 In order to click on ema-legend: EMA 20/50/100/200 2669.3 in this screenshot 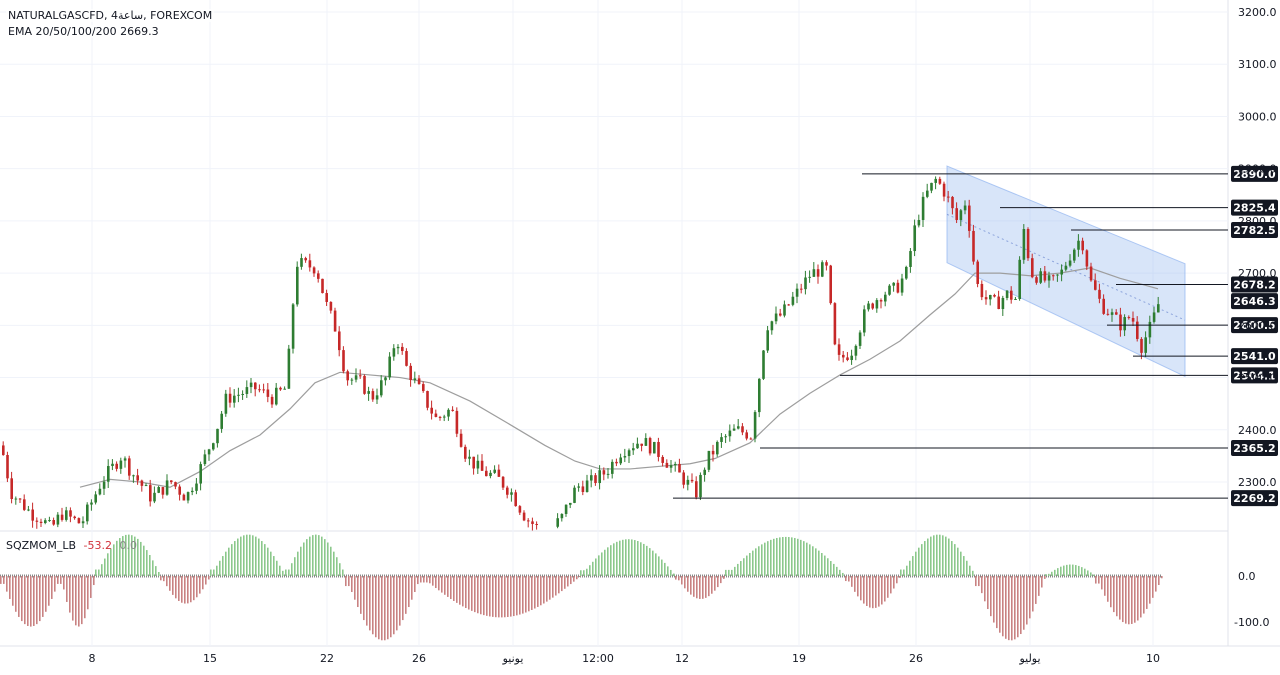, I will do `click(83, 31)`.